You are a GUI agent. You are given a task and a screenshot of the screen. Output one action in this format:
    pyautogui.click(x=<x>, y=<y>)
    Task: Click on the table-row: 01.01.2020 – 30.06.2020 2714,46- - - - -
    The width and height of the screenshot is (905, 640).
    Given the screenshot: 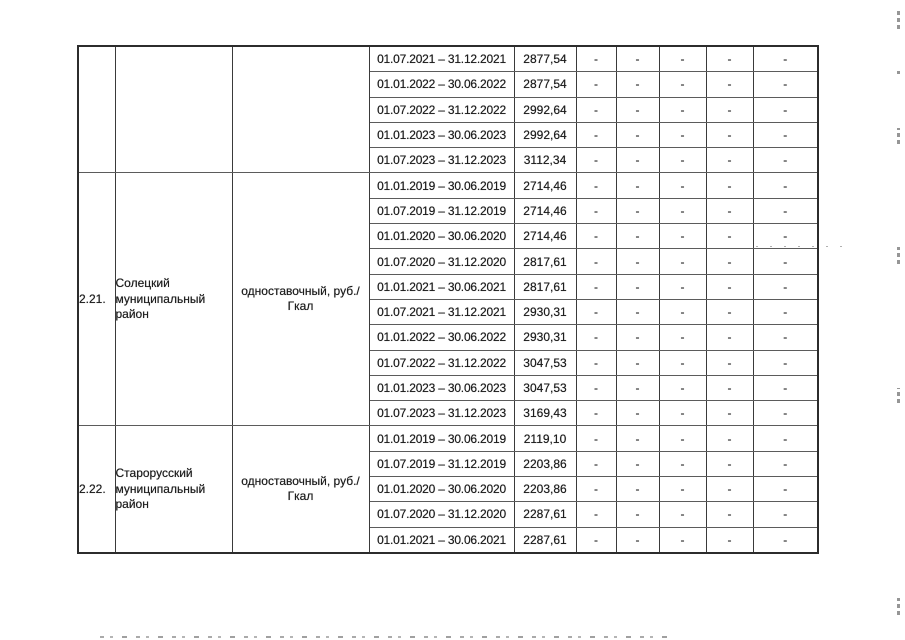 What is the action you would take?
    pyautogui.click(x=448, y=236)
    